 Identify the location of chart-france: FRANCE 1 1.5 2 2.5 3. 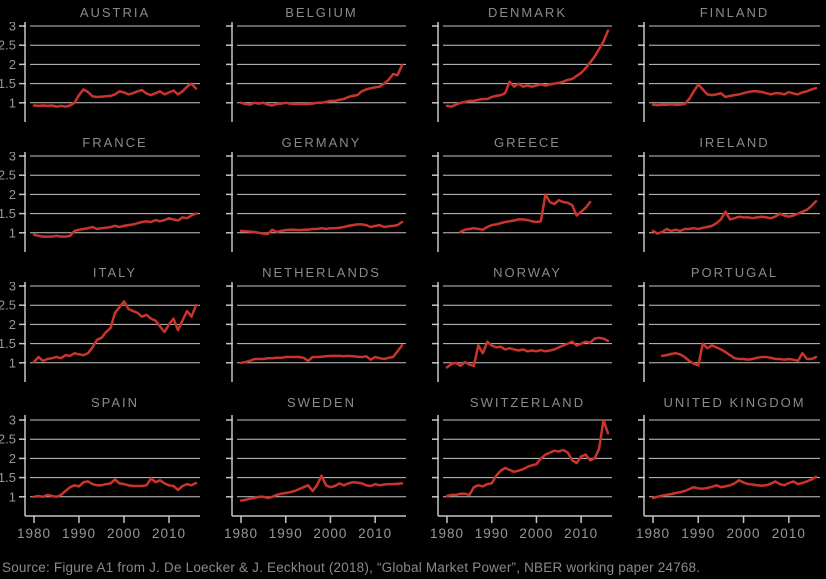
(103, 195).